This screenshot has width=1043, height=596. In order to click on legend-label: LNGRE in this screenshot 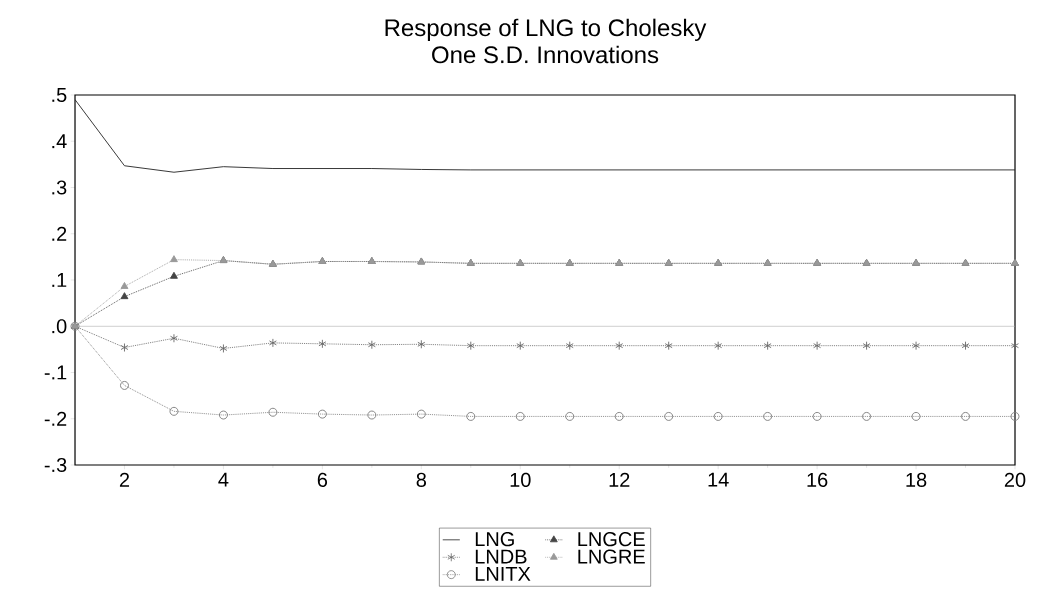, I will do `click(611, 556)`.